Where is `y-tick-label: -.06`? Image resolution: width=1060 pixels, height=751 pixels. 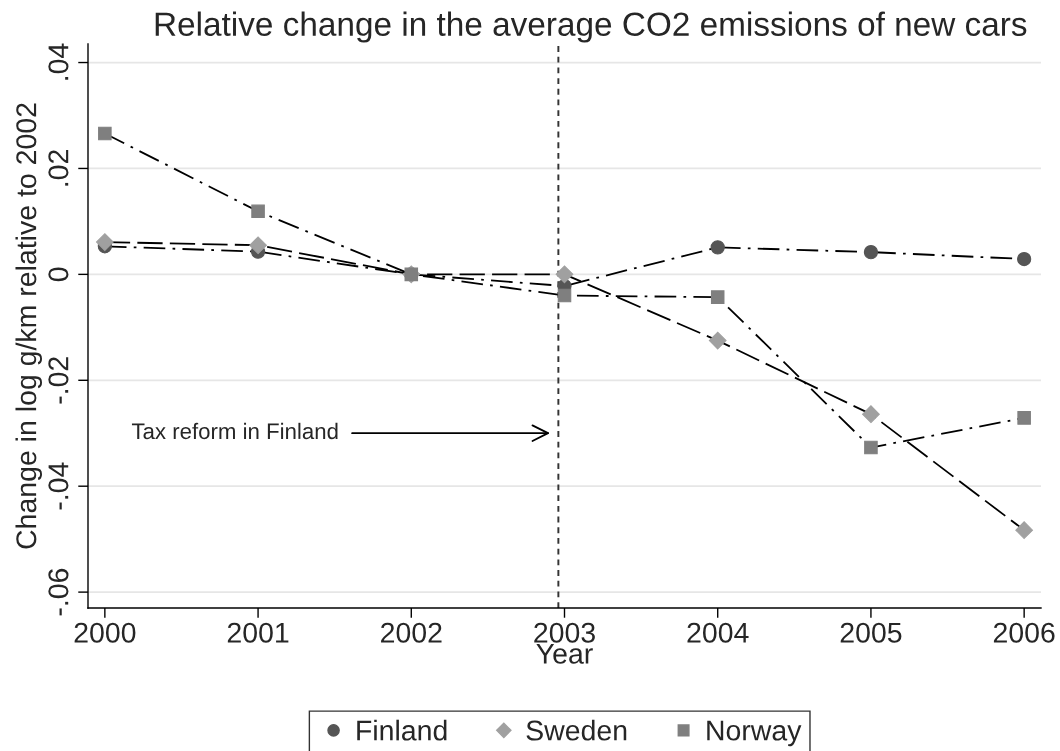 y-tick-label: -.06 is located at coordinates (58, 592).